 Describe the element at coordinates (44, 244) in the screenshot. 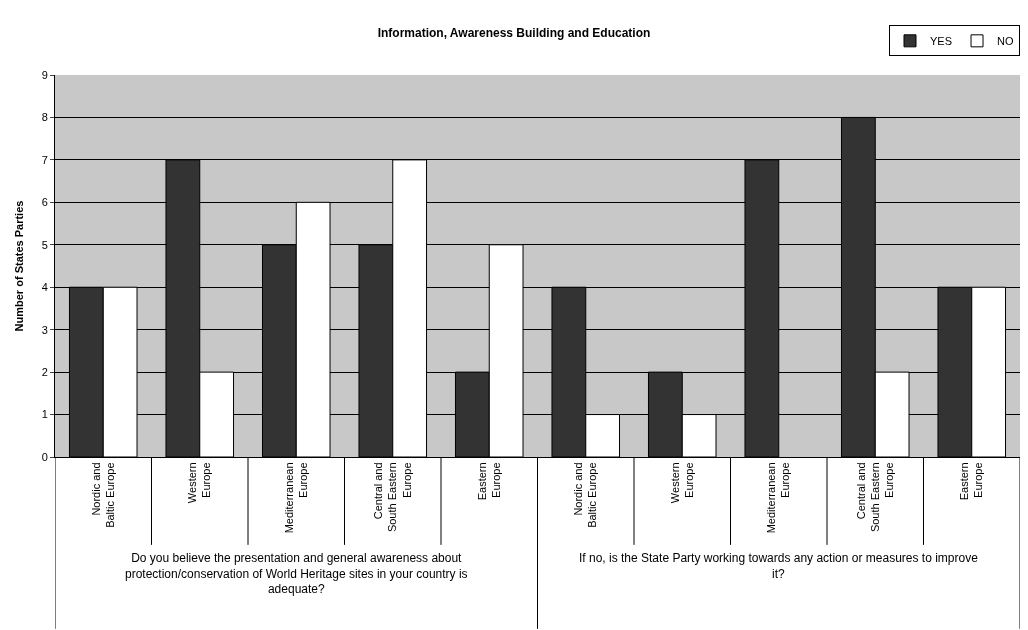

I see `y-tick-label: 5` at that location.